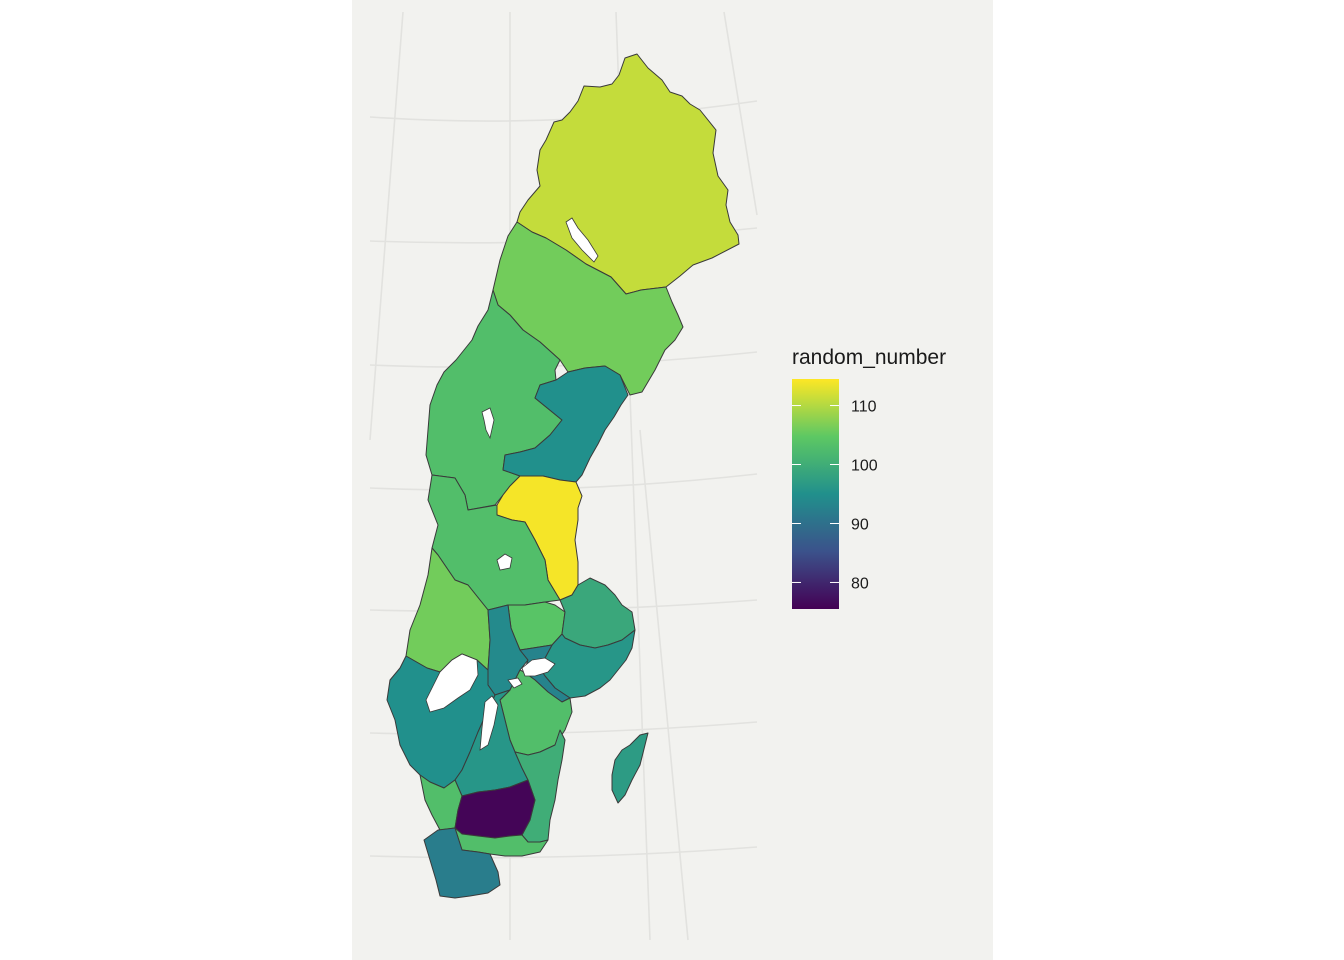  What do you see at coordinates (864, 407) in the screenshot?
I see `legend-tick-label-110: 110` at bounding box center [864, 407].